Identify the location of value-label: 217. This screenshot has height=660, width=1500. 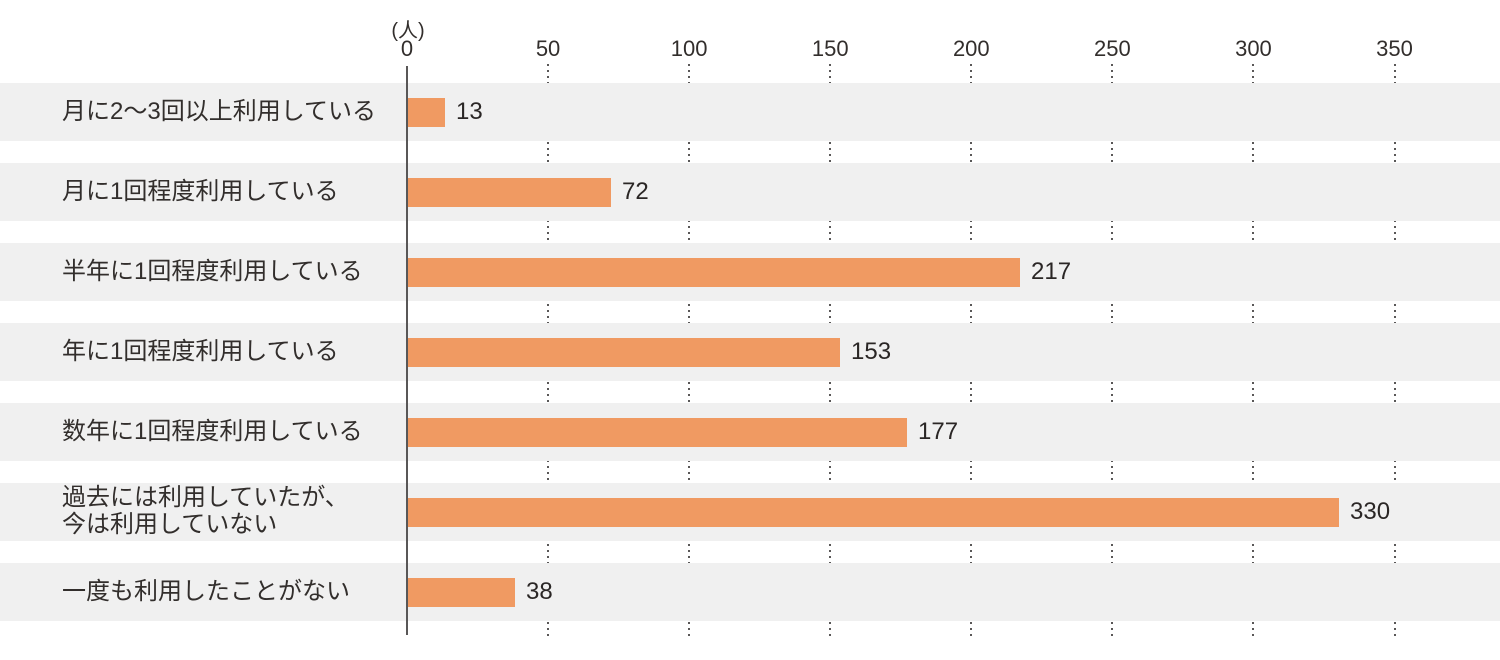
(1051, 271).